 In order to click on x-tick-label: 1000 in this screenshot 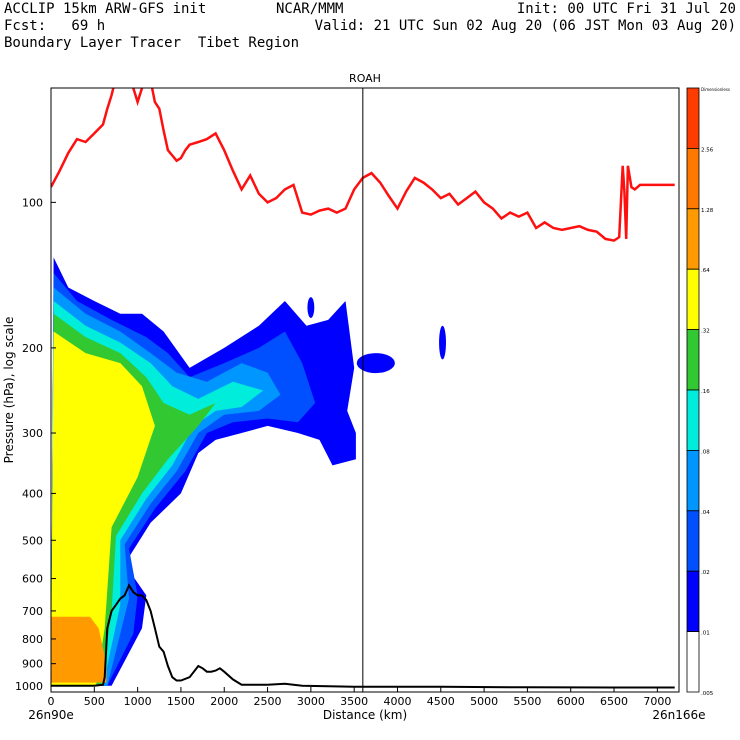, I will do `click(138, 701)`.